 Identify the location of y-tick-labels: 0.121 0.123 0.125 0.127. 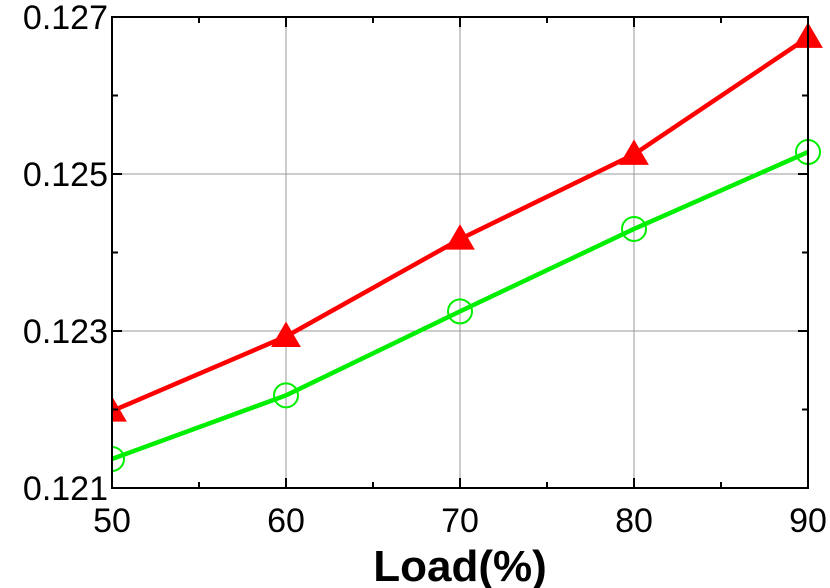
(65, 254).